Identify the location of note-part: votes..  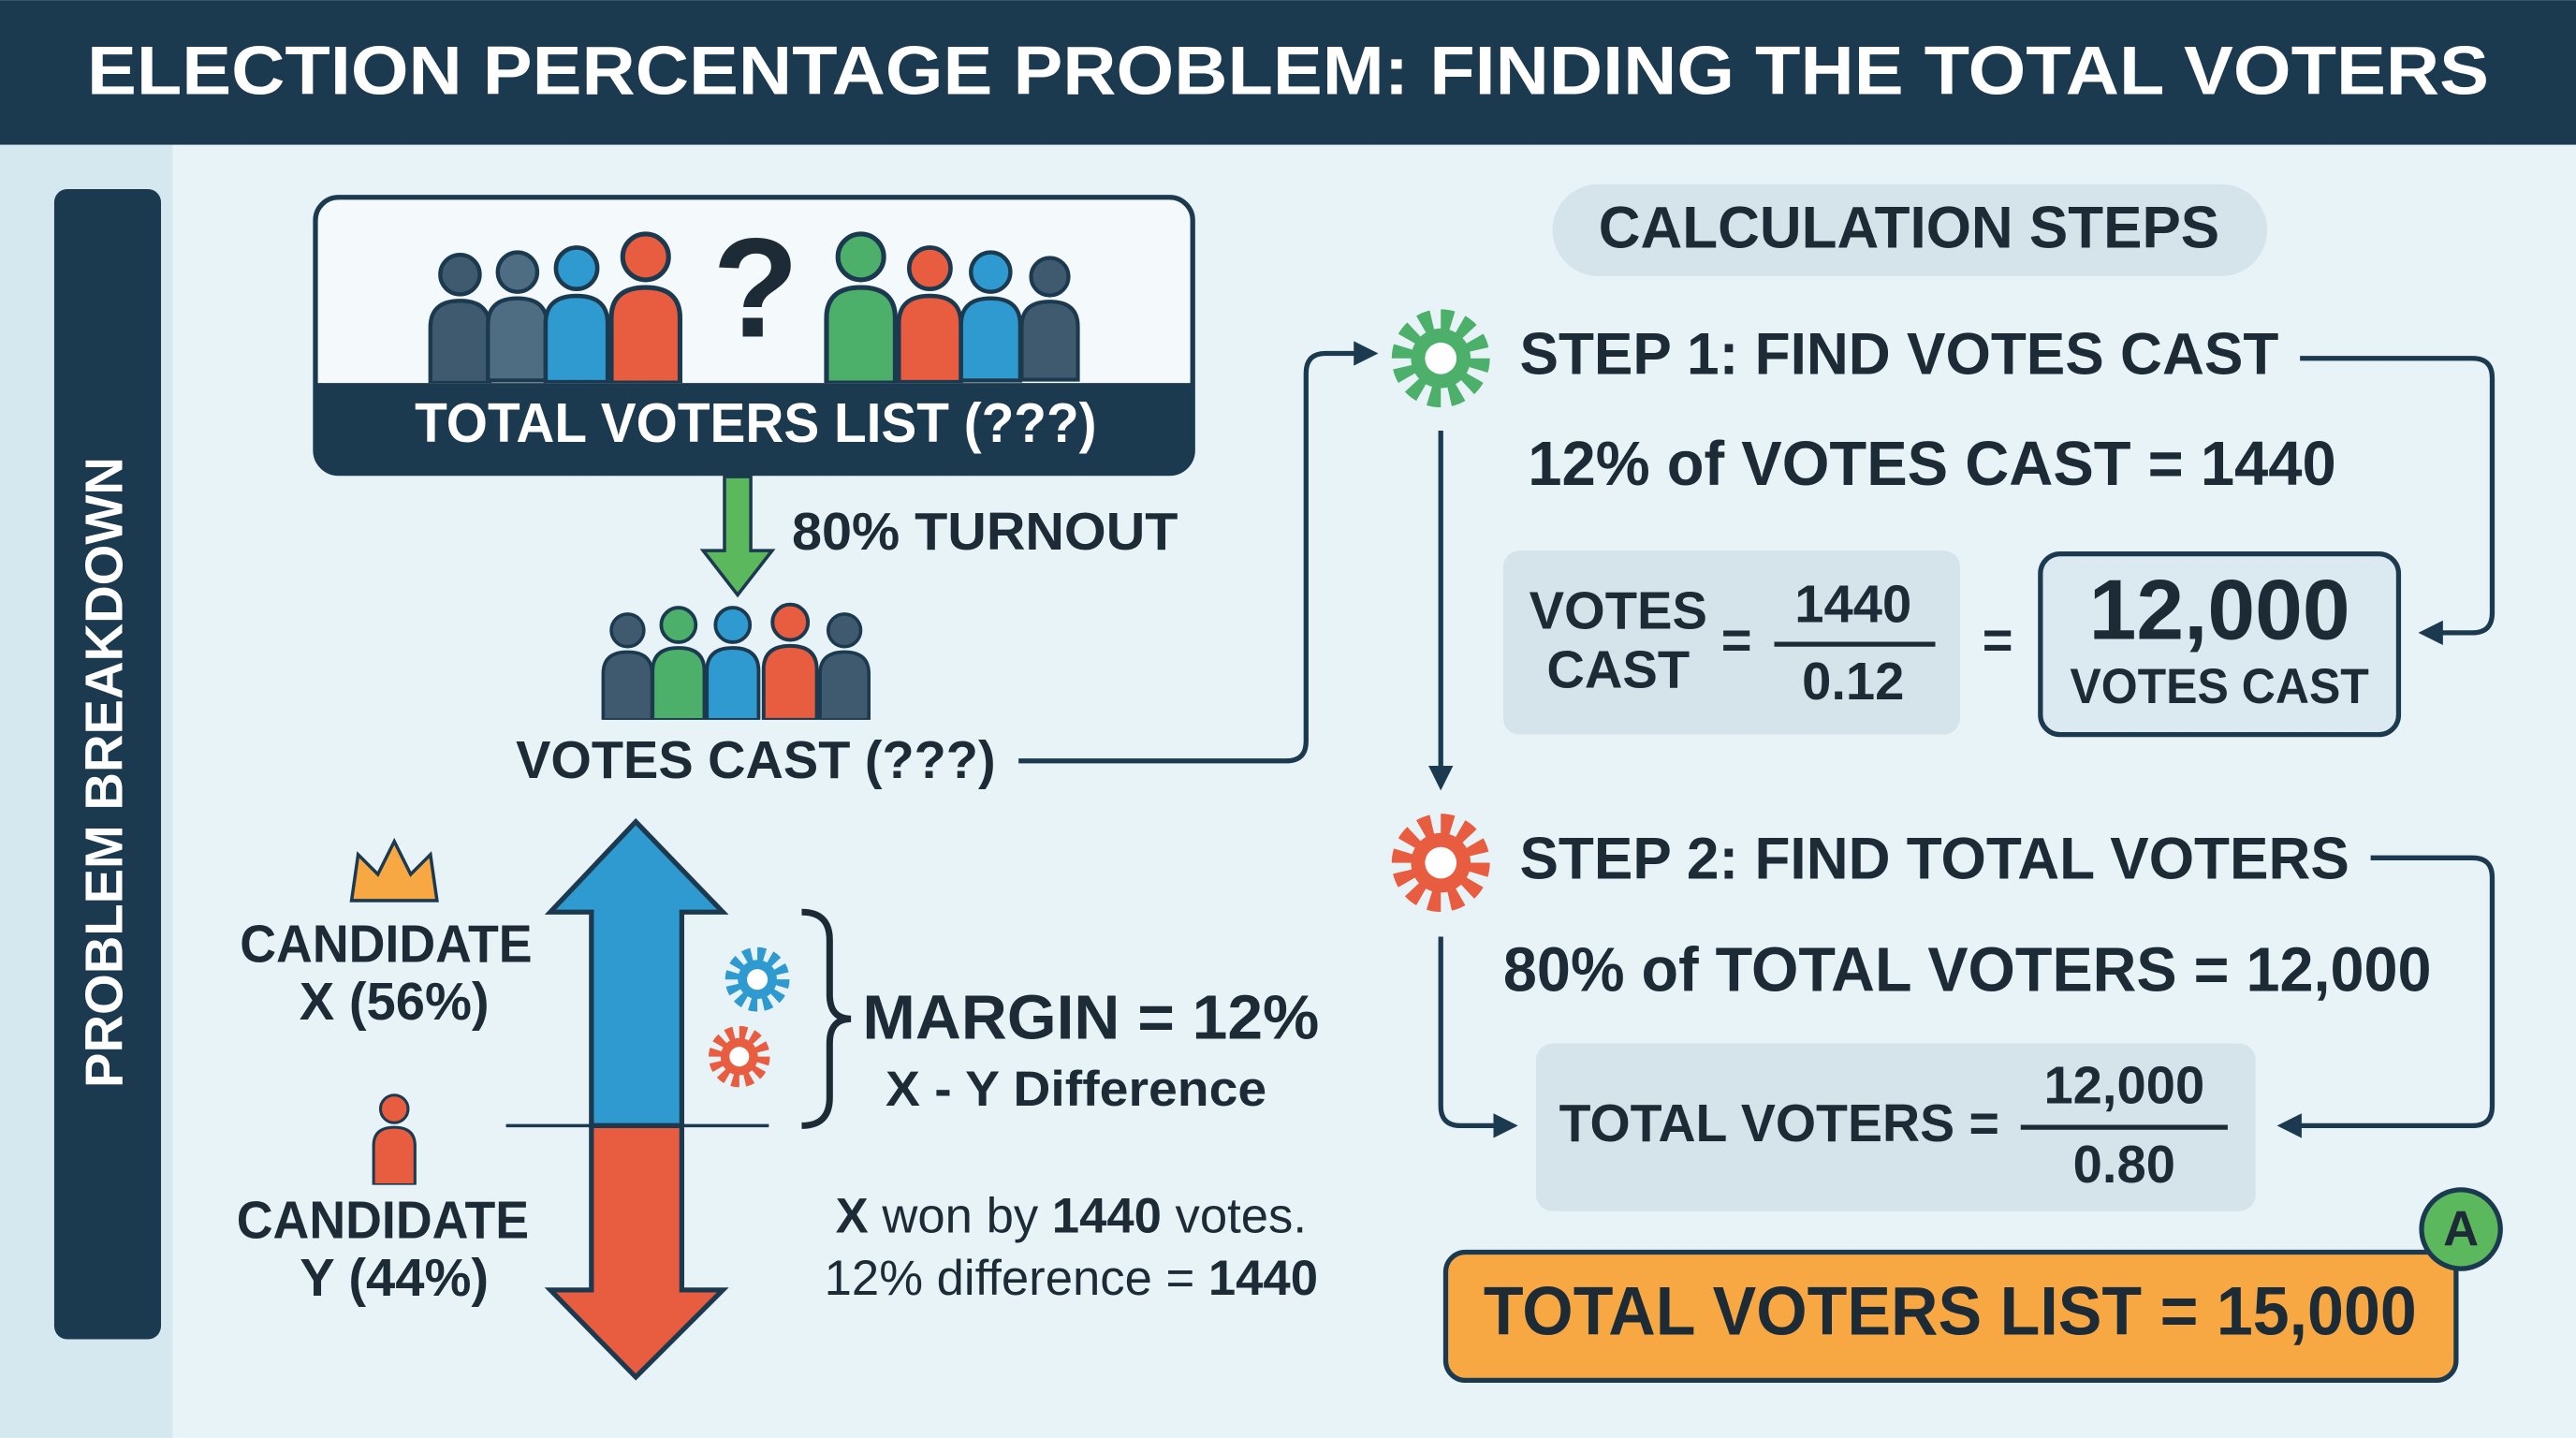
(1234, 1215).